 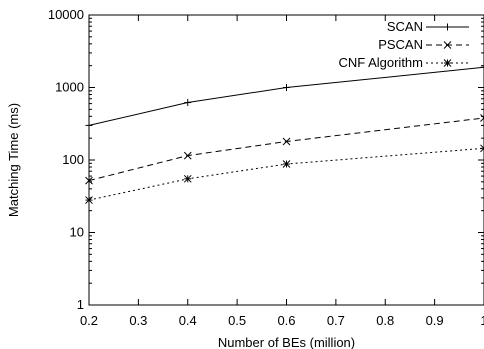 I want to click on x-axis-label: Number of BEs (million), so click(x=286, y=342).